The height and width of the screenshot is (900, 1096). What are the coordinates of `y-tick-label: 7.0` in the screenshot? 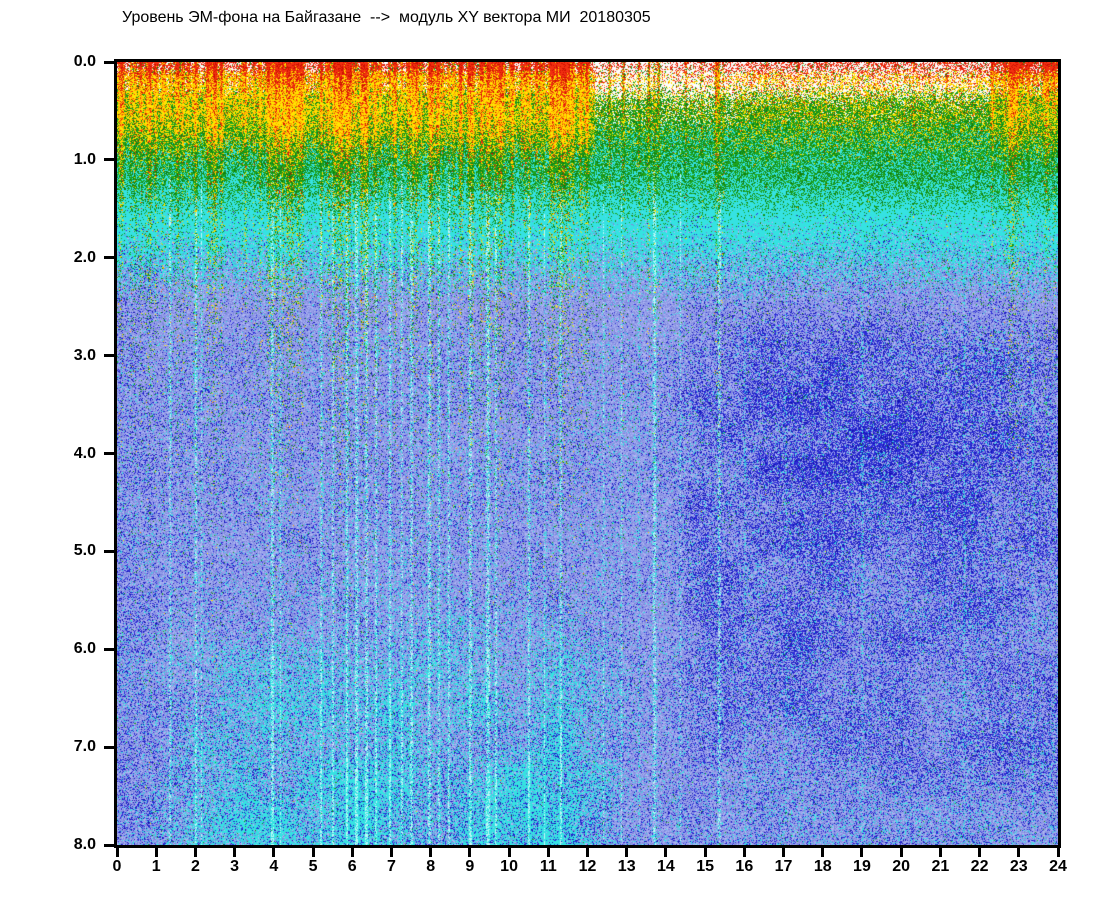 It's located at (84, 747).